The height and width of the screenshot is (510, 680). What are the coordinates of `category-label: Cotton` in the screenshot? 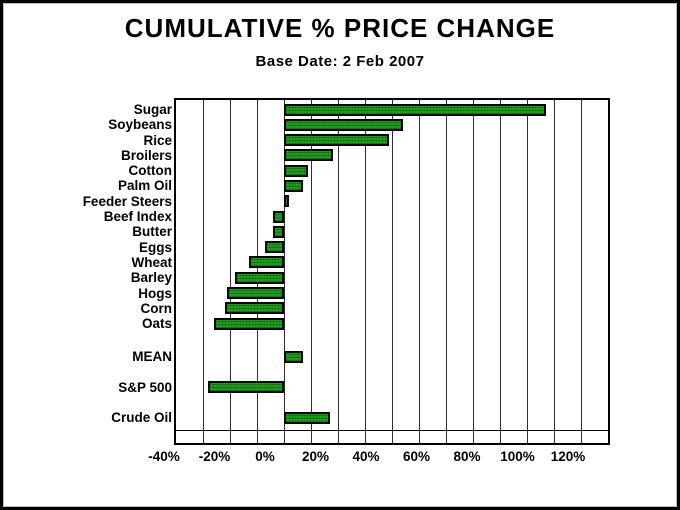 It's located at (150, 171).